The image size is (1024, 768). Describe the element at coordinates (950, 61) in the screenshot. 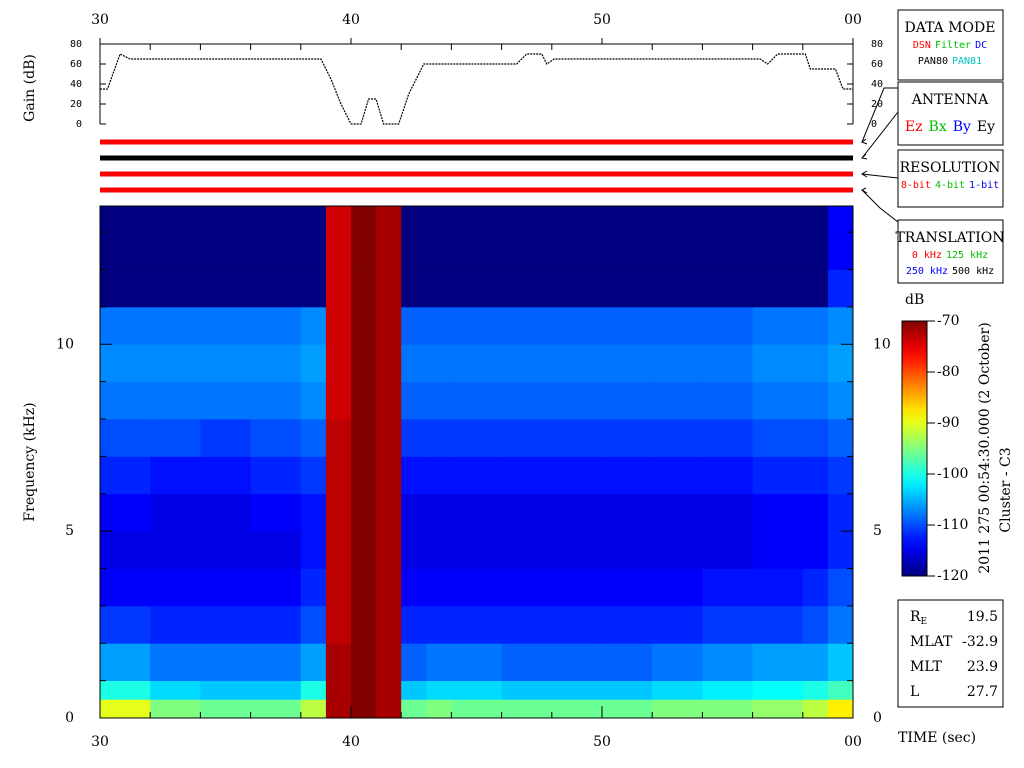

I see `legend-row: PAN80 PAN81` at that location.